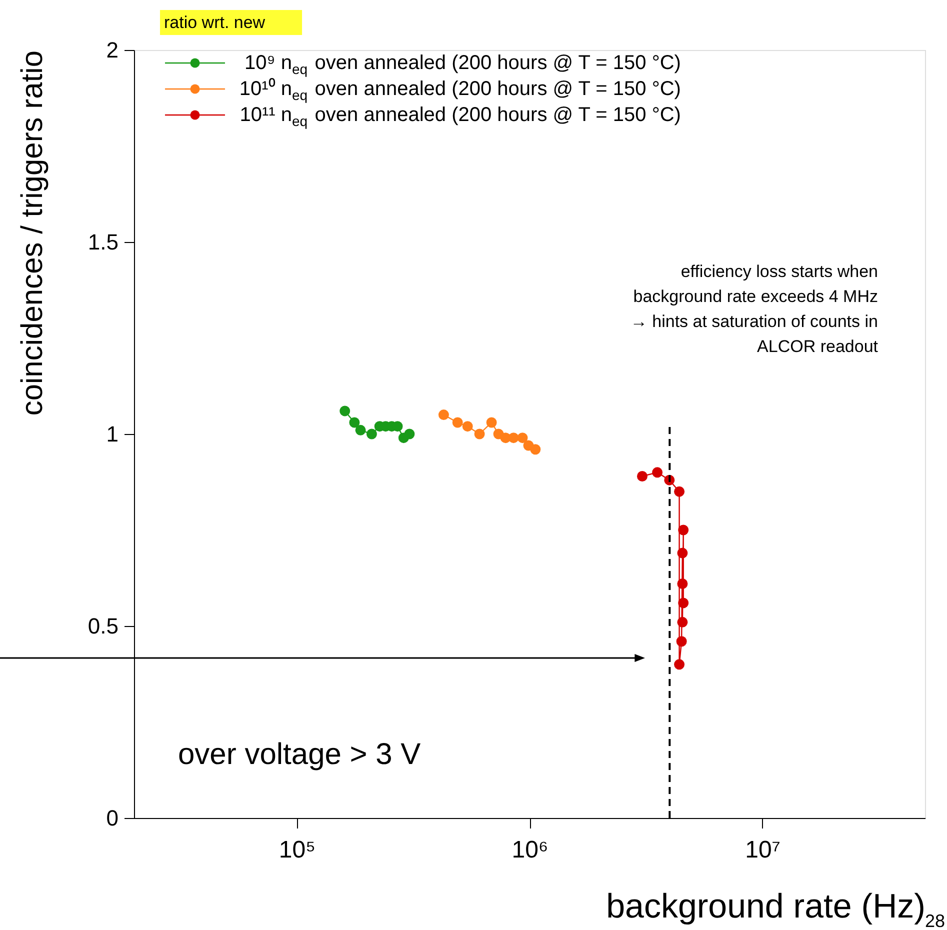  What do you see at coordinates (112, 434) in the screenshot?
I see `y-tick-label: 1` at bounding box center [112, 434].